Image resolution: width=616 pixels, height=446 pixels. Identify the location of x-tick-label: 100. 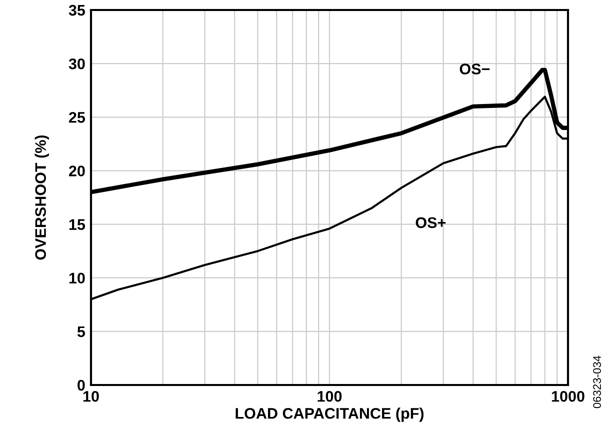
(330, 396).